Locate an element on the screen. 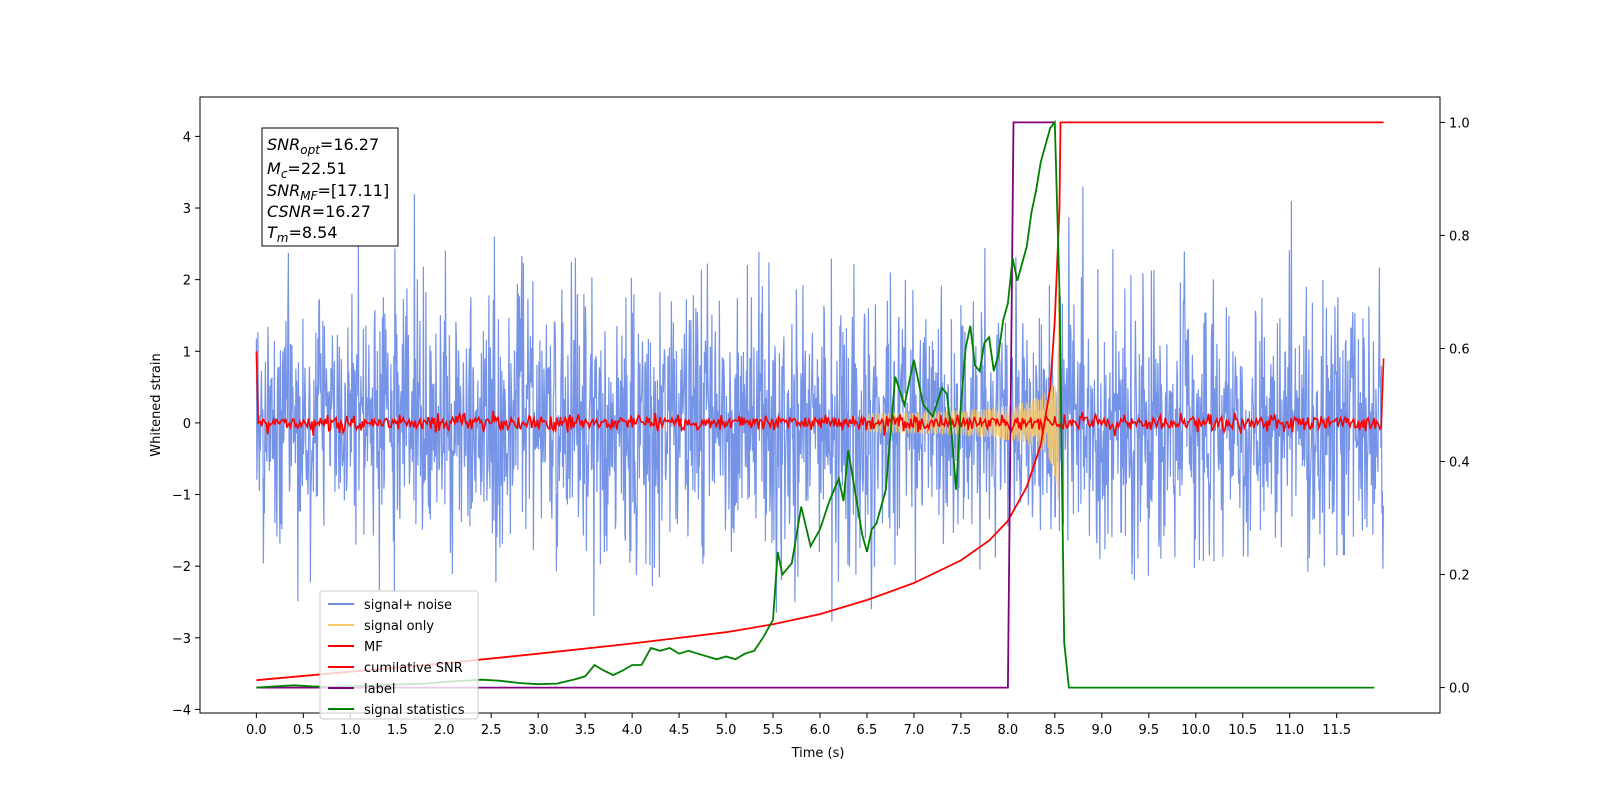 Image resolution: width=1600 pixels, height=800 pixels. y2-tick-label: 0.0 is located at coordinates (1459, 689).